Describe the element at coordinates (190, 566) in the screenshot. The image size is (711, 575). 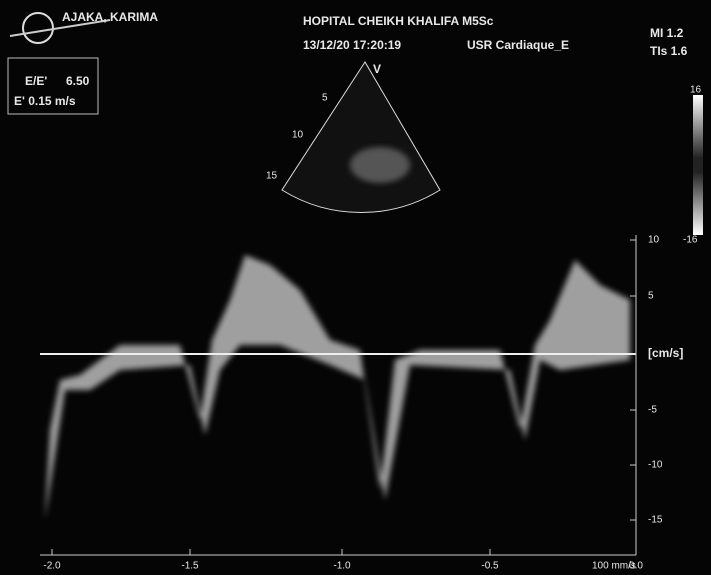
I see `time-tick-label: -1.5` at that location.